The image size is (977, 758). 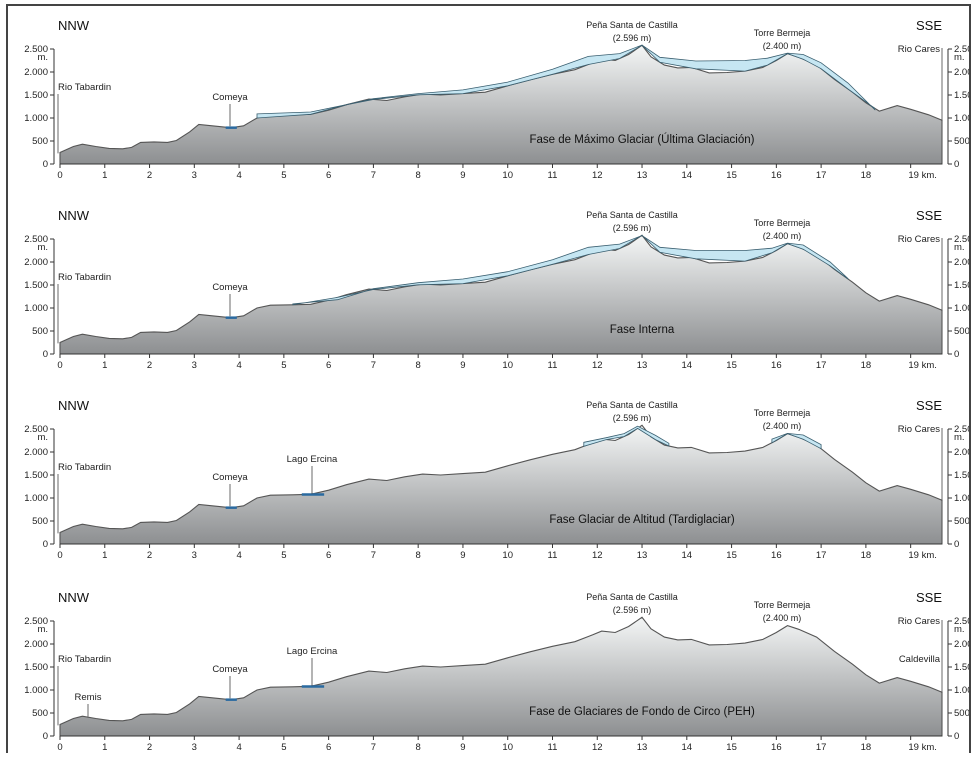 I want to click on x-tick-label: 5, so click(x=283, y=175).